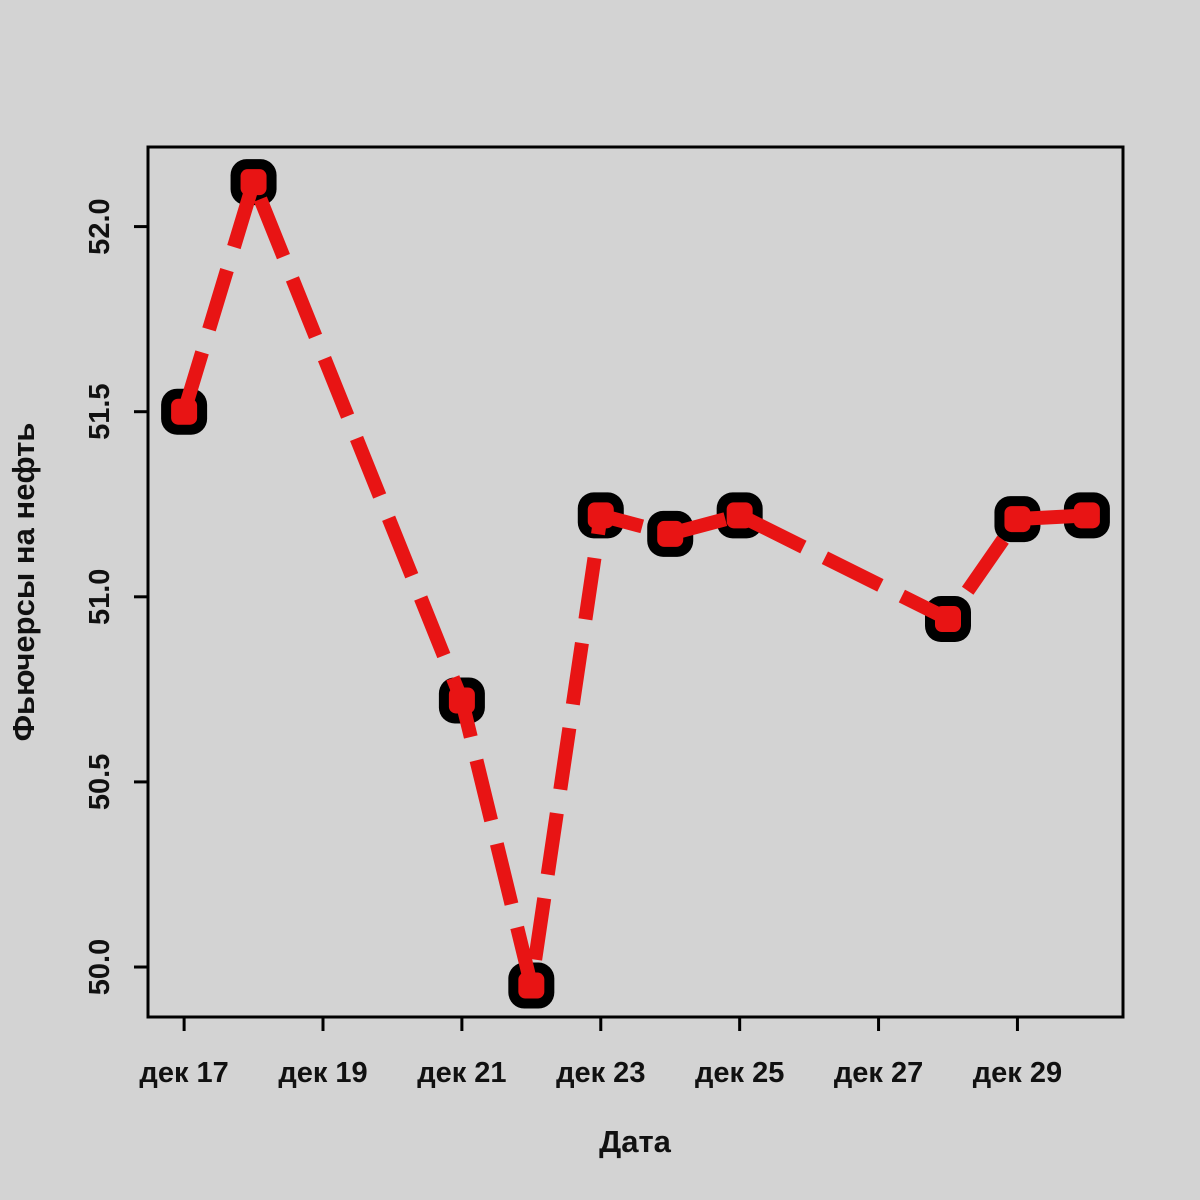 This screenshot has height=1200, width=1200. Describe the element at coordinates (635, 1141) in the screenshot. I see `x-axis-title: Дата` at that location.